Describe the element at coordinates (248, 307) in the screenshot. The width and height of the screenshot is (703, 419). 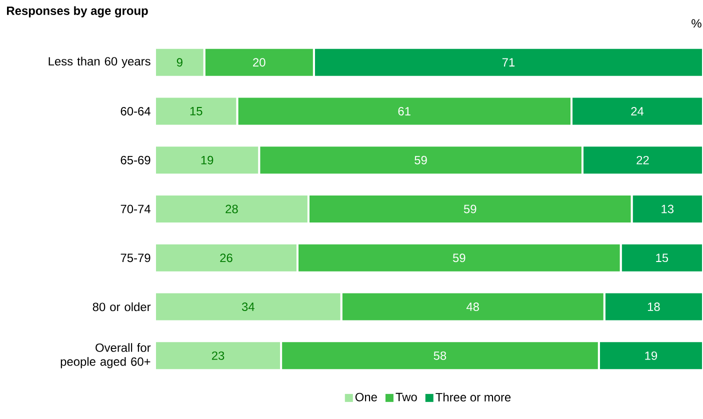
I see `data-label: 34` at that location.